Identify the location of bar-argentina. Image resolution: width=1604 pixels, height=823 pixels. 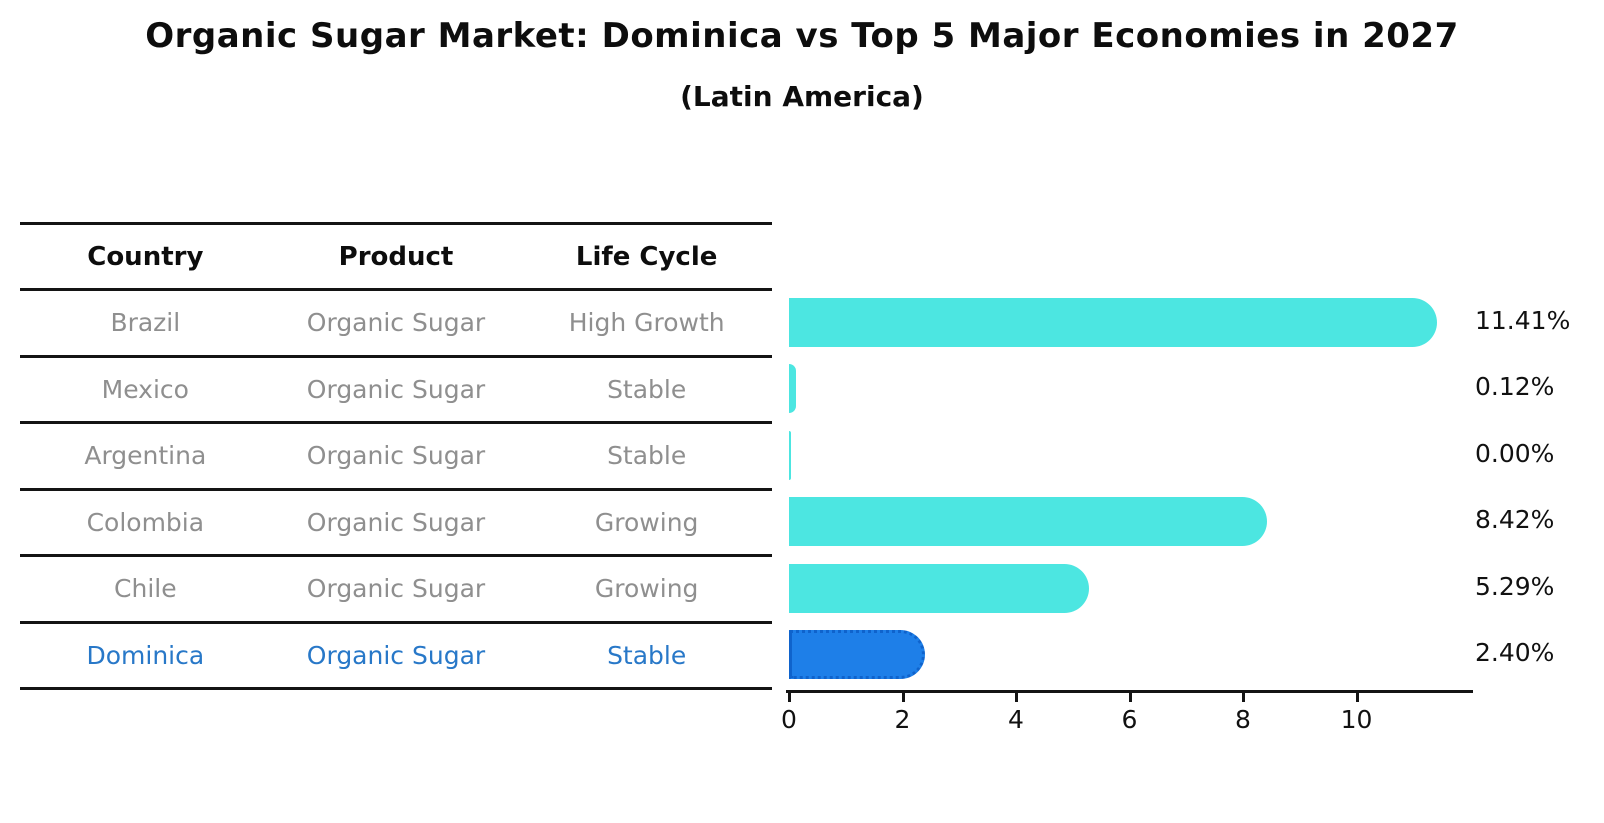
(790, 455).